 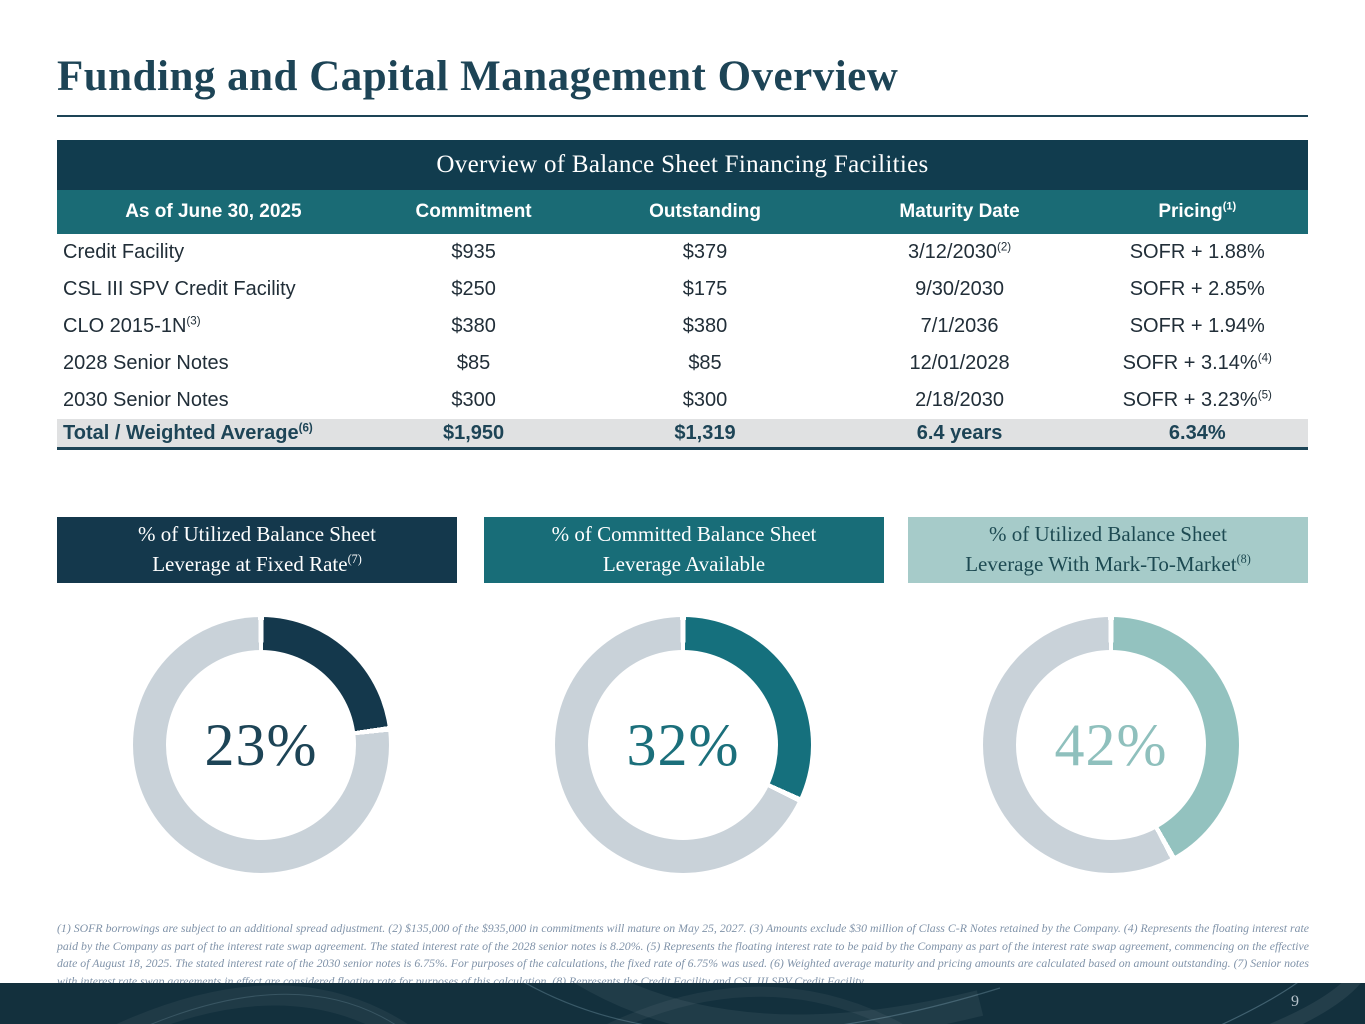 I want to click on donut-hole: 42%, so click(x=1111, y=745).